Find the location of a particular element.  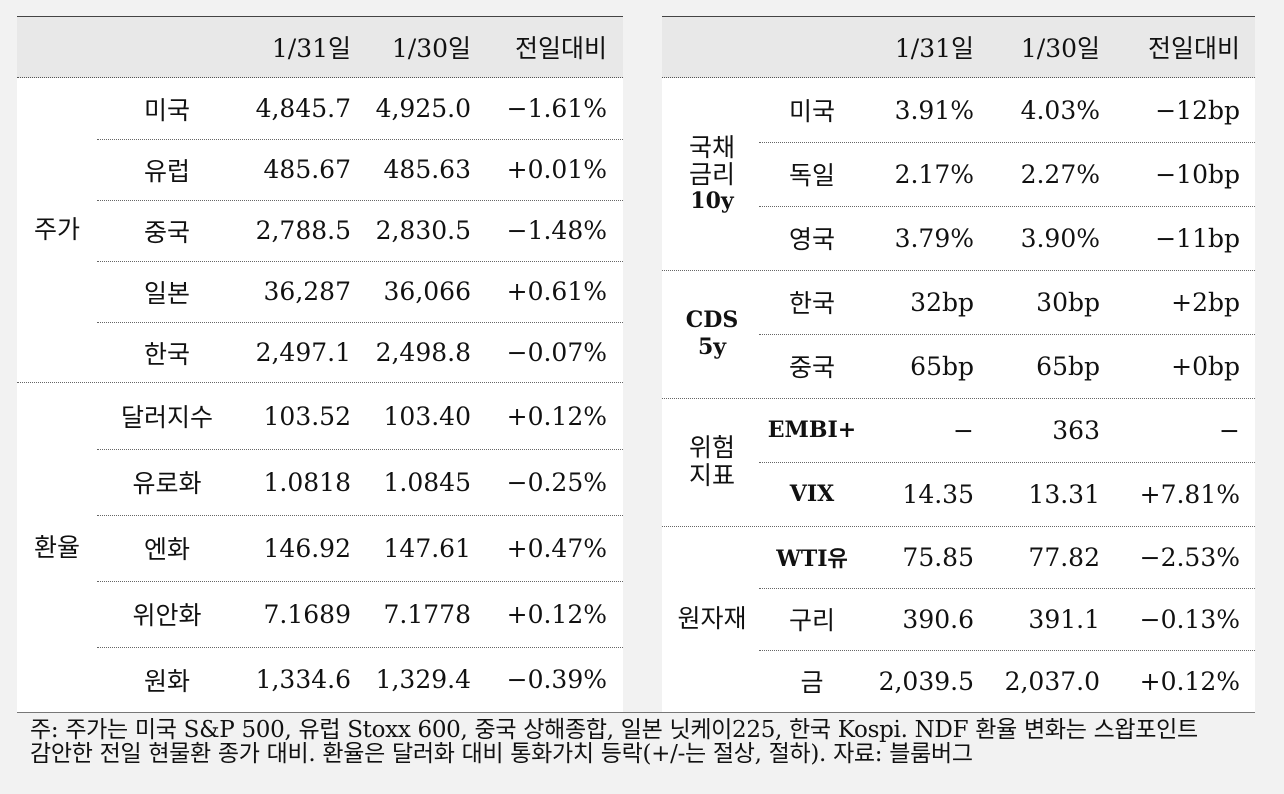

group-label-line: 지표 is located at coordinates (711, 475).